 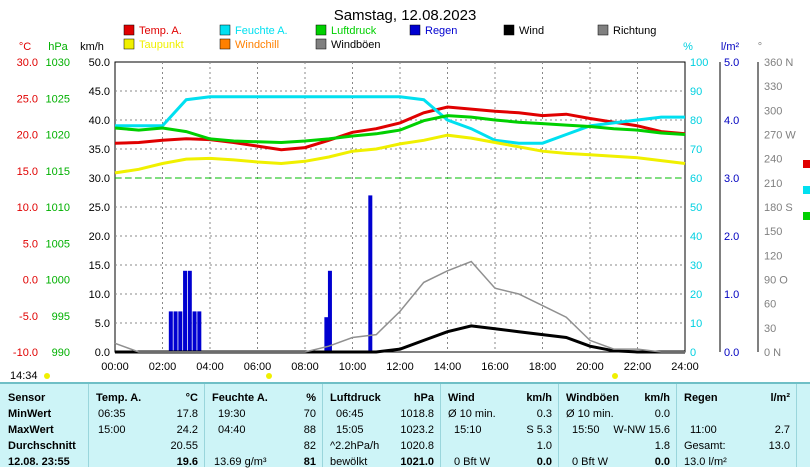 What do you see at coordinates (773, 111) in the screenshot?
I see `dir-tick-2: 300` at bounding box center [773, 111].